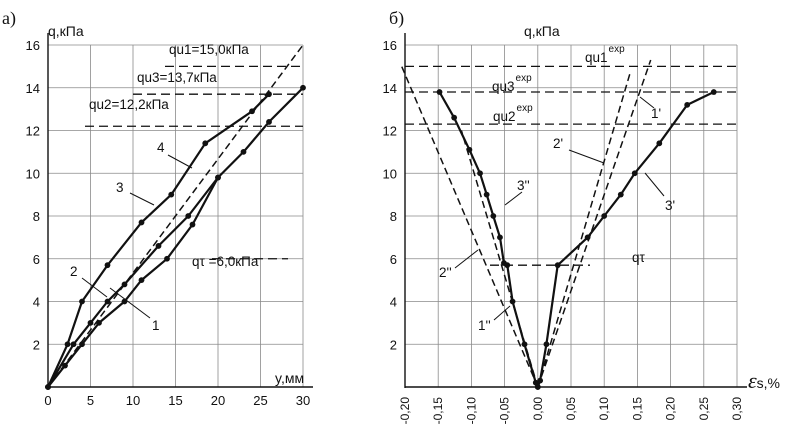  I want to click on shear-load-label: qτ =6,0кПа, so click(225, 261).